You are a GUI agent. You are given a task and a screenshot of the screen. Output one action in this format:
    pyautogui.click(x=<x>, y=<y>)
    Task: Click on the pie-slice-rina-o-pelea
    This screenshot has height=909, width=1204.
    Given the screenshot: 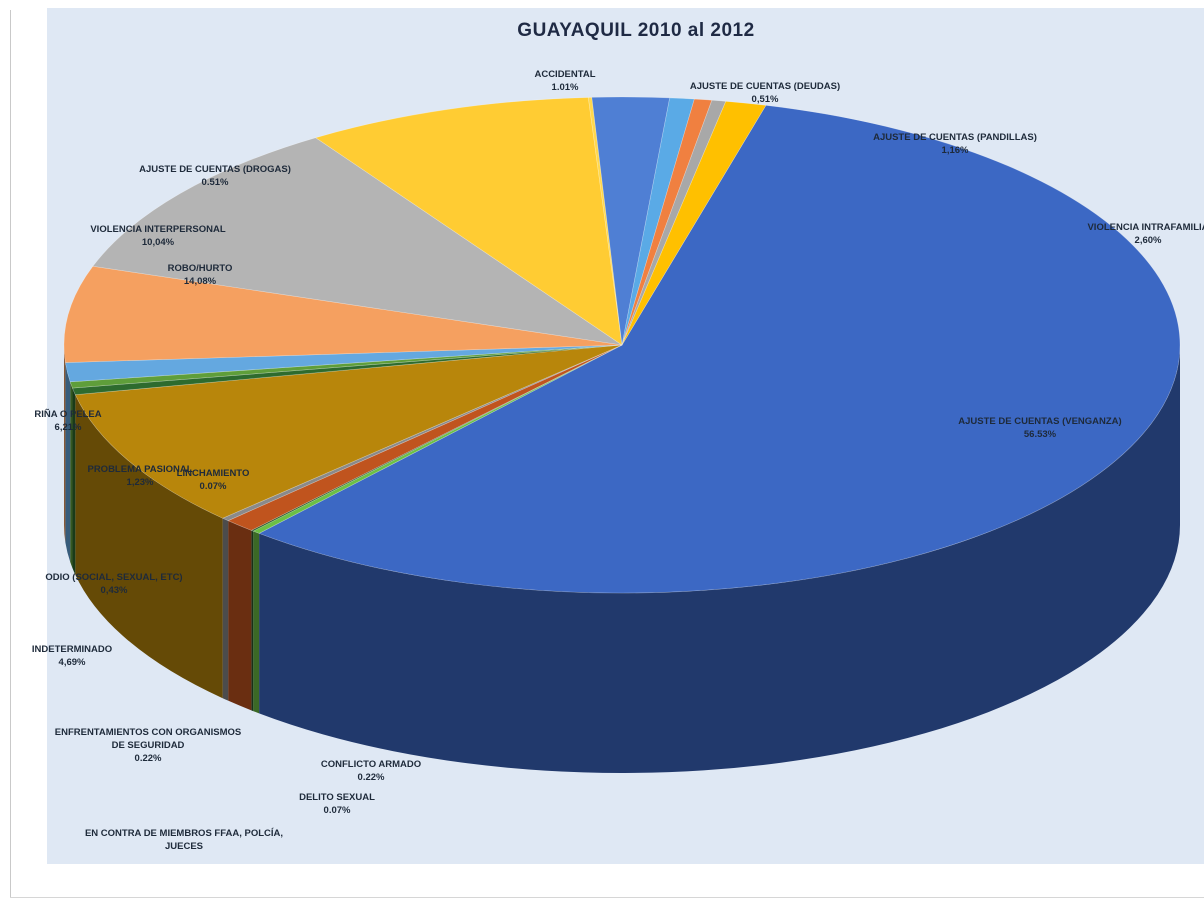 What is the action you would take?
    pyautogui.click(x=343, y=314)
    